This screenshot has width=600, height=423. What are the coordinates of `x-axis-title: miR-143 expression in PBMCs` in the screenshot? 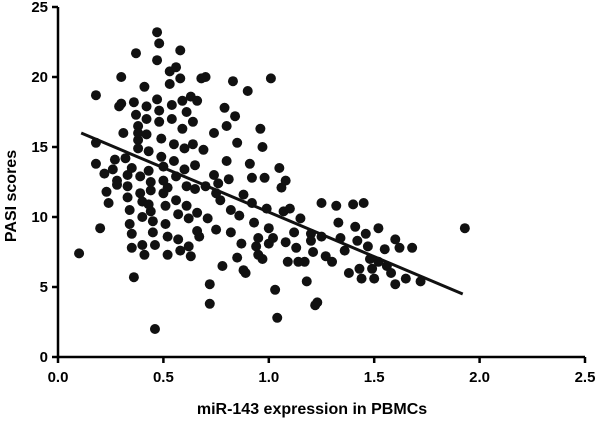 It's located at (312, 409).